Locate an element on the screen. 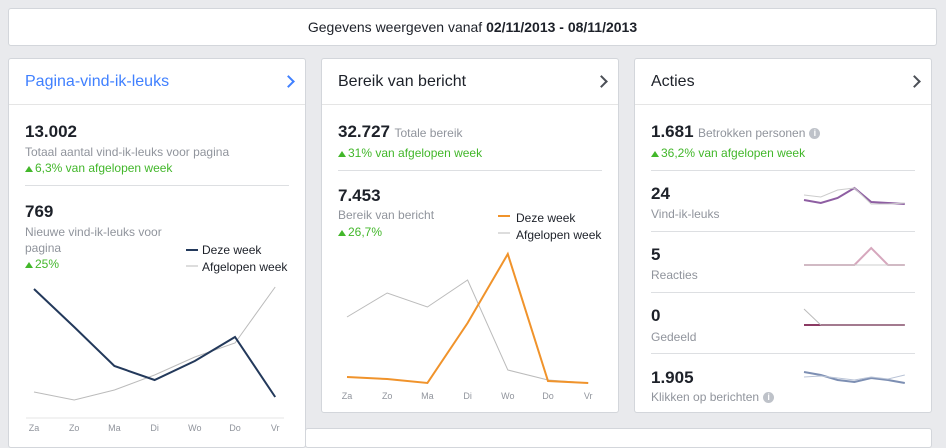  change-text: 6,3% van afgelopen week is located at coordinates (104, 168).